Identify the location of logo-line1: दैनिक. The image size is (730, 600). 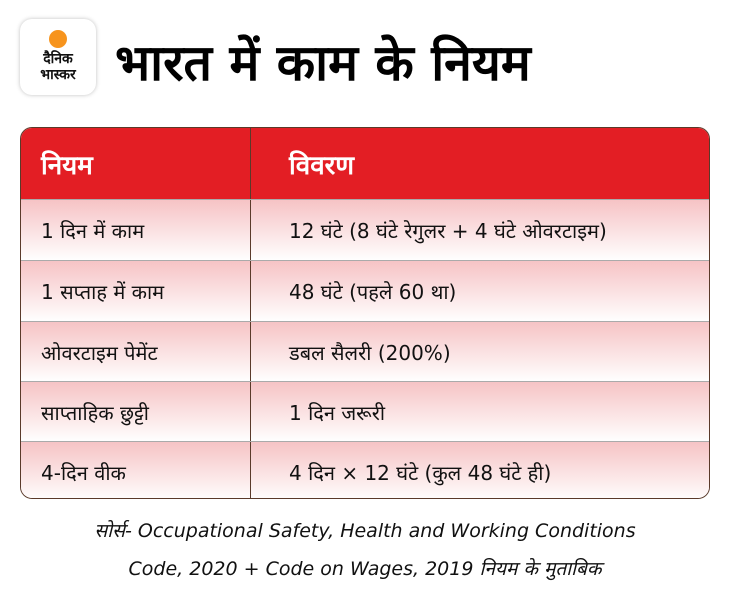
(58, 59).